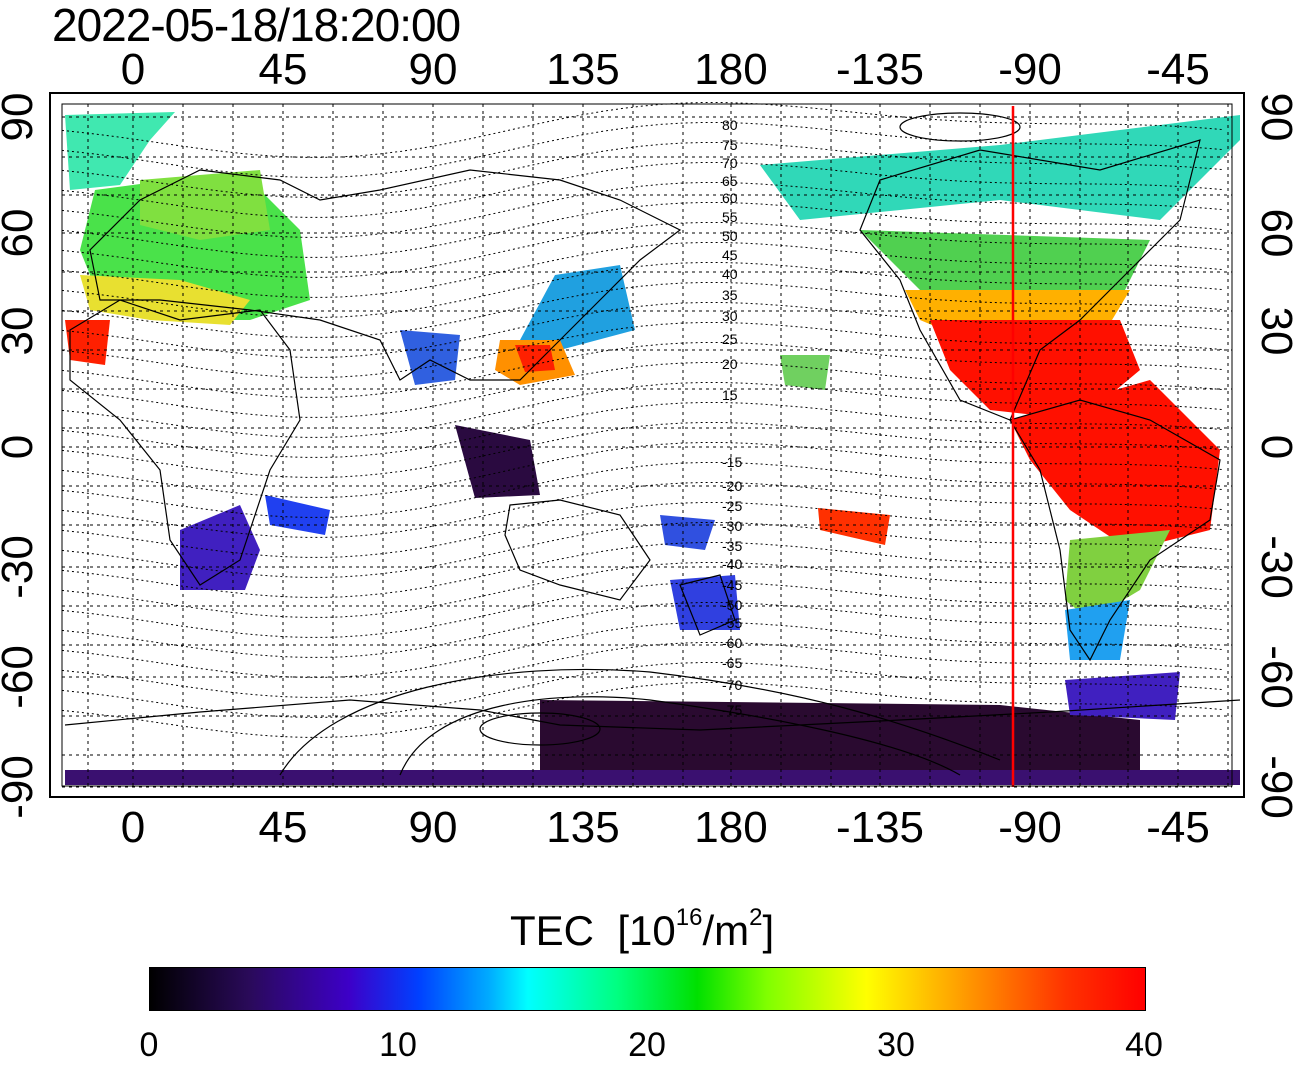  Describe the element at coordinates (1273, 787) in the screenshot. I see `lat-tick-right-6: -90` at that location.